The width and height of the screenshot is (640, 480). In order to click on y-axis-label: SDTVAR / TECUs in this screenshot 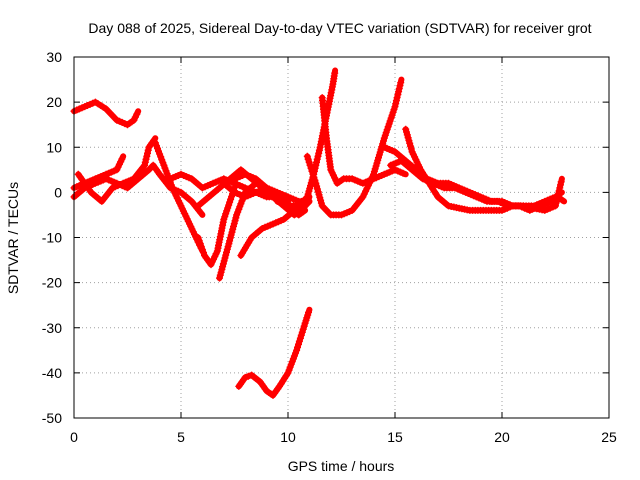, I will do `click(13, 238)`.